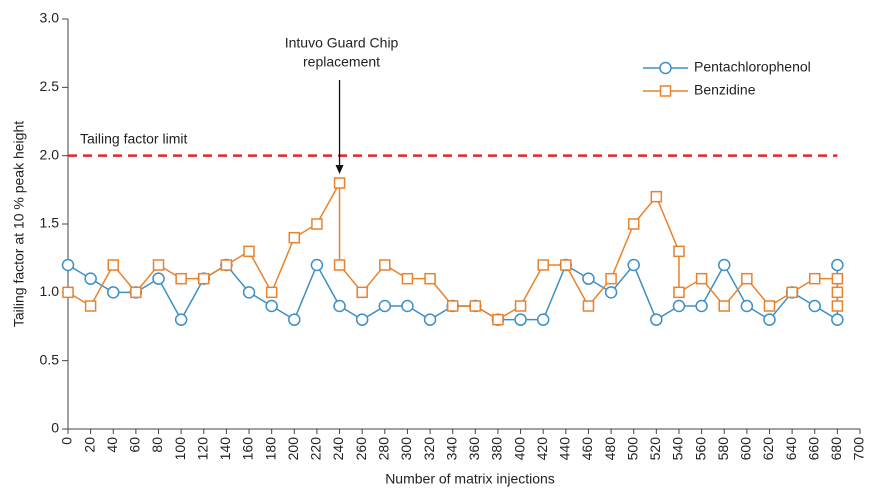 This screenshot has height=489, width=870. What do you see at coordinates (180, 449) in the screenshot?
I see `x-tick-label: 100` at bounding box center [180, 449].